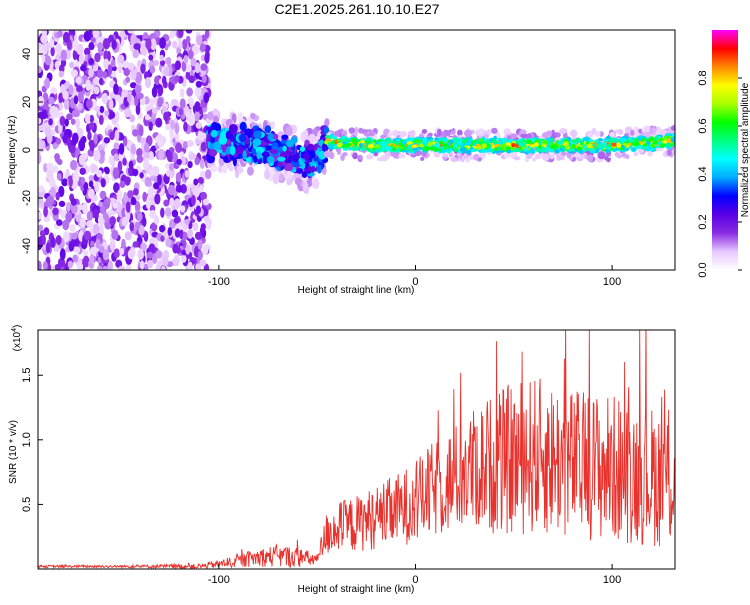  I want to click on colorbar-tick-label: 0.2, so click(703, 221).